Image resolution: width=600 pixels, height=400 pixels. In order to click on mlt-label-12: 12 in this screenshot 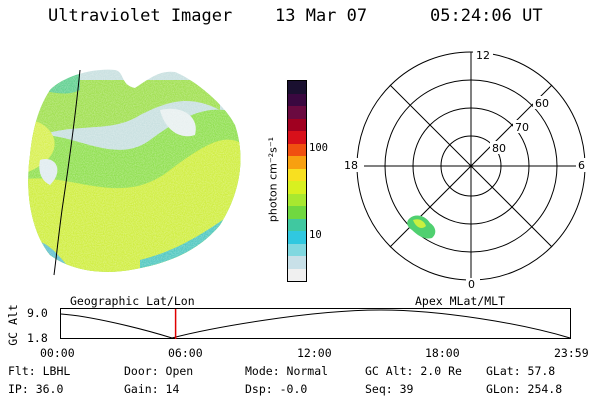, I will do `click(483, 55)`.